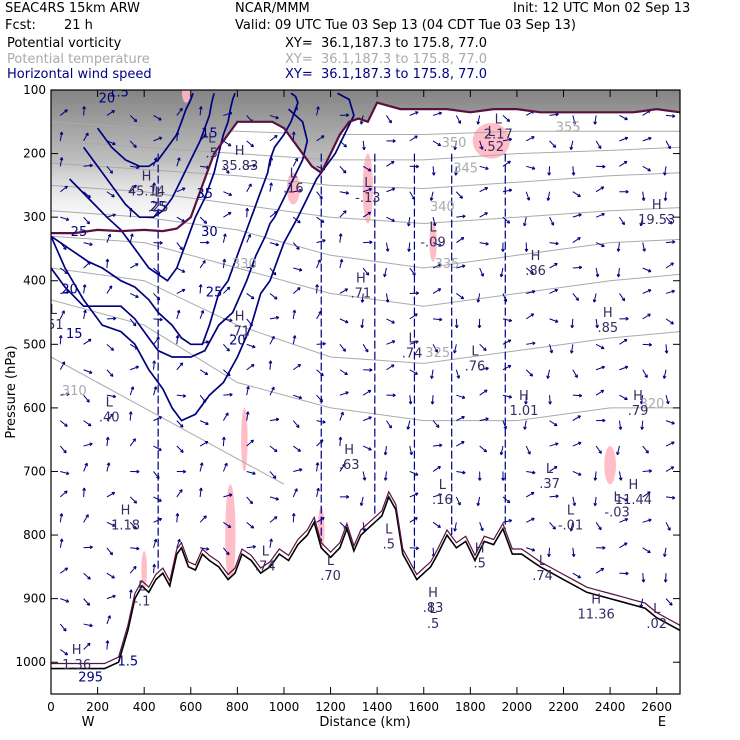 The height and width of the screenshot is (740, 740). I want to click on field-xy-theta: XY= 36.1,187.3 to 175.8, 77.0, so click(386, 59).